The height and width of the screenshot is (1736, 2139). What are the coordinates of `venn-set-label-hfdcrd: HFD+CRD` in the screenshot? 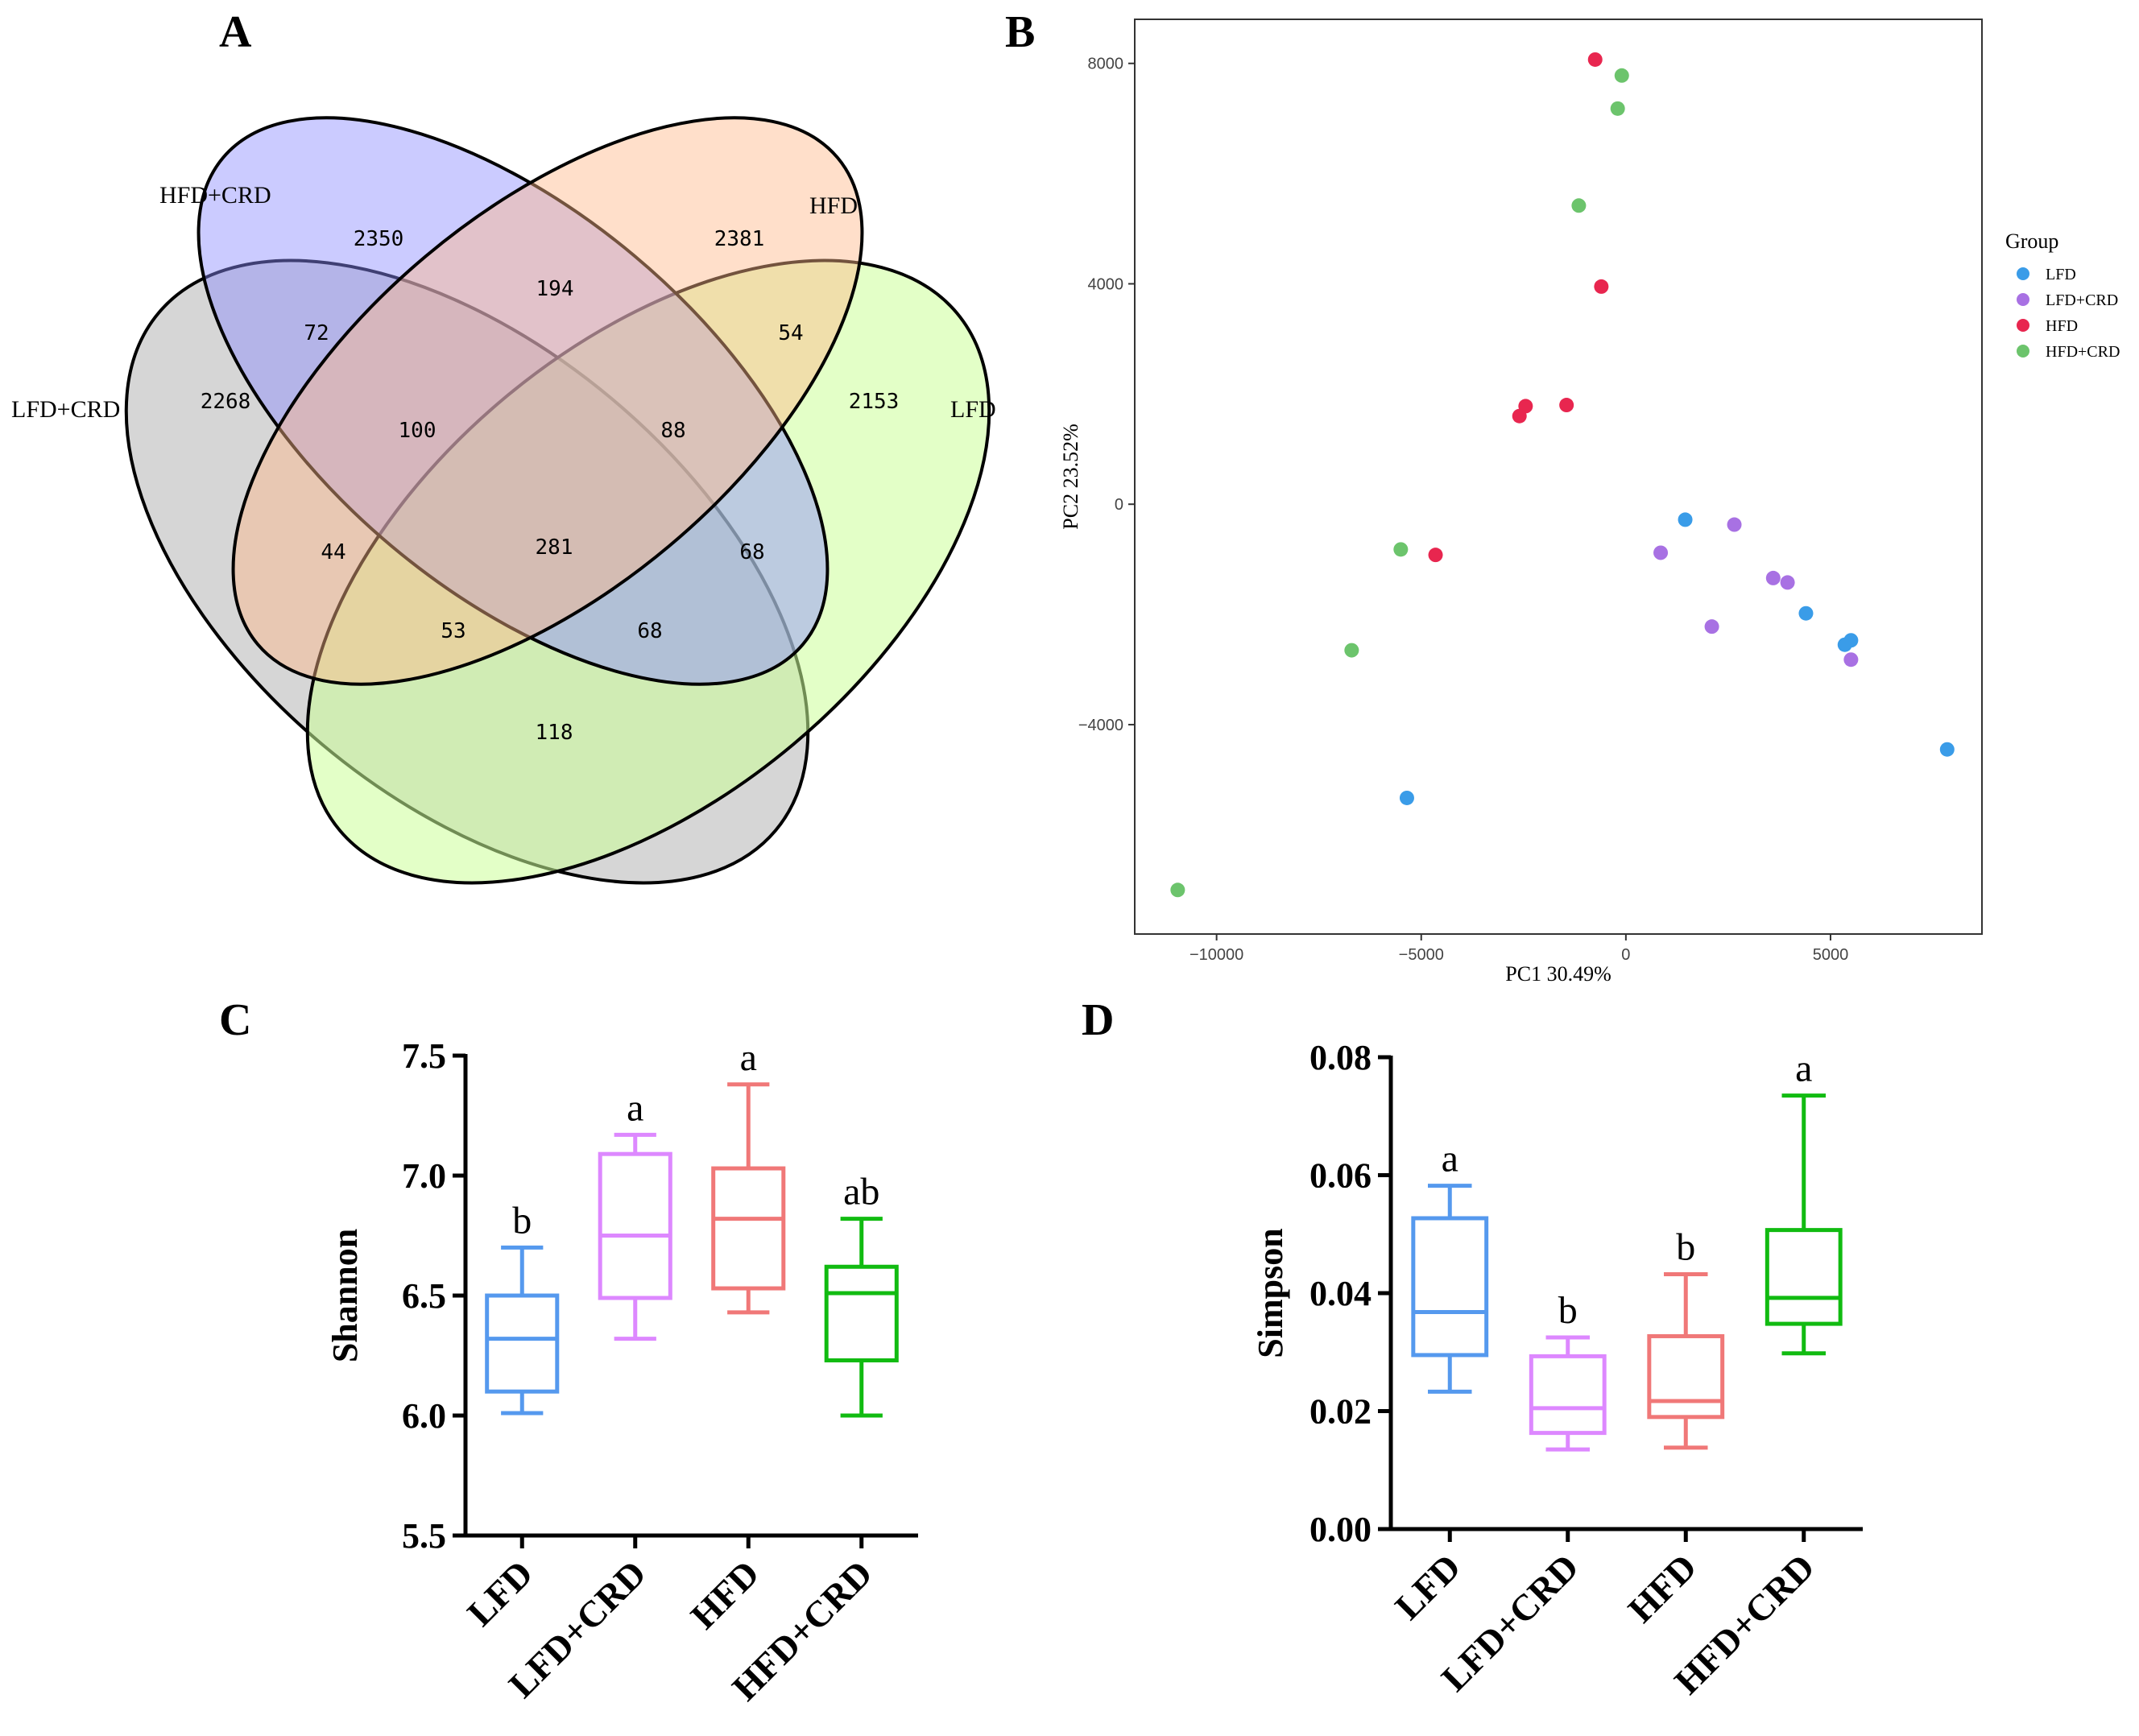 It's located at (215, 196).